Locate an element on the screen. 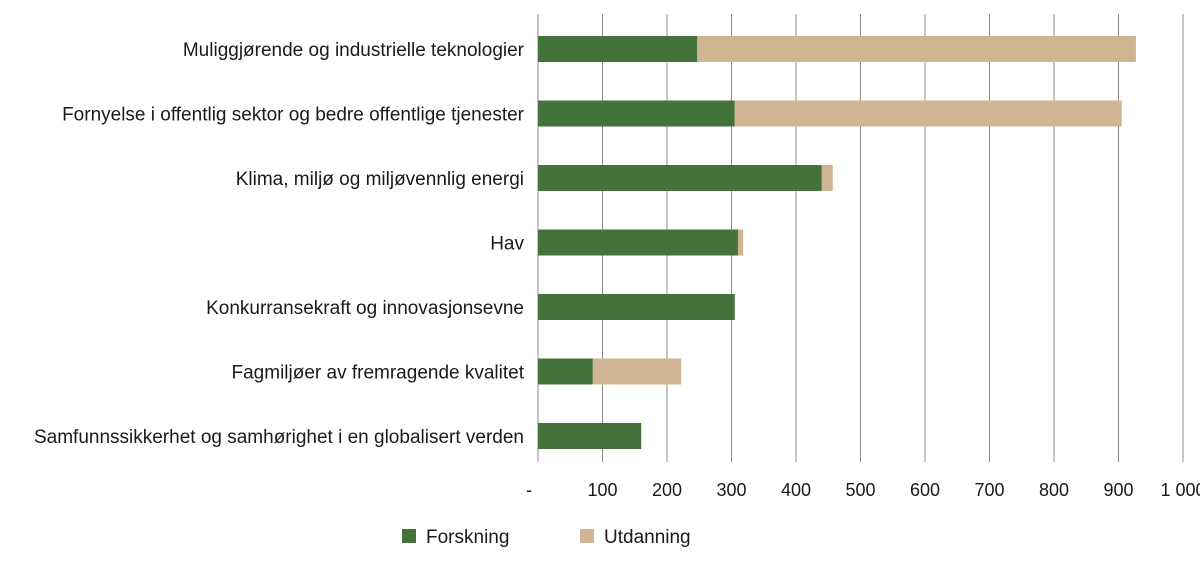  x-tick-label: 400 is located at coordinates (796, 490).